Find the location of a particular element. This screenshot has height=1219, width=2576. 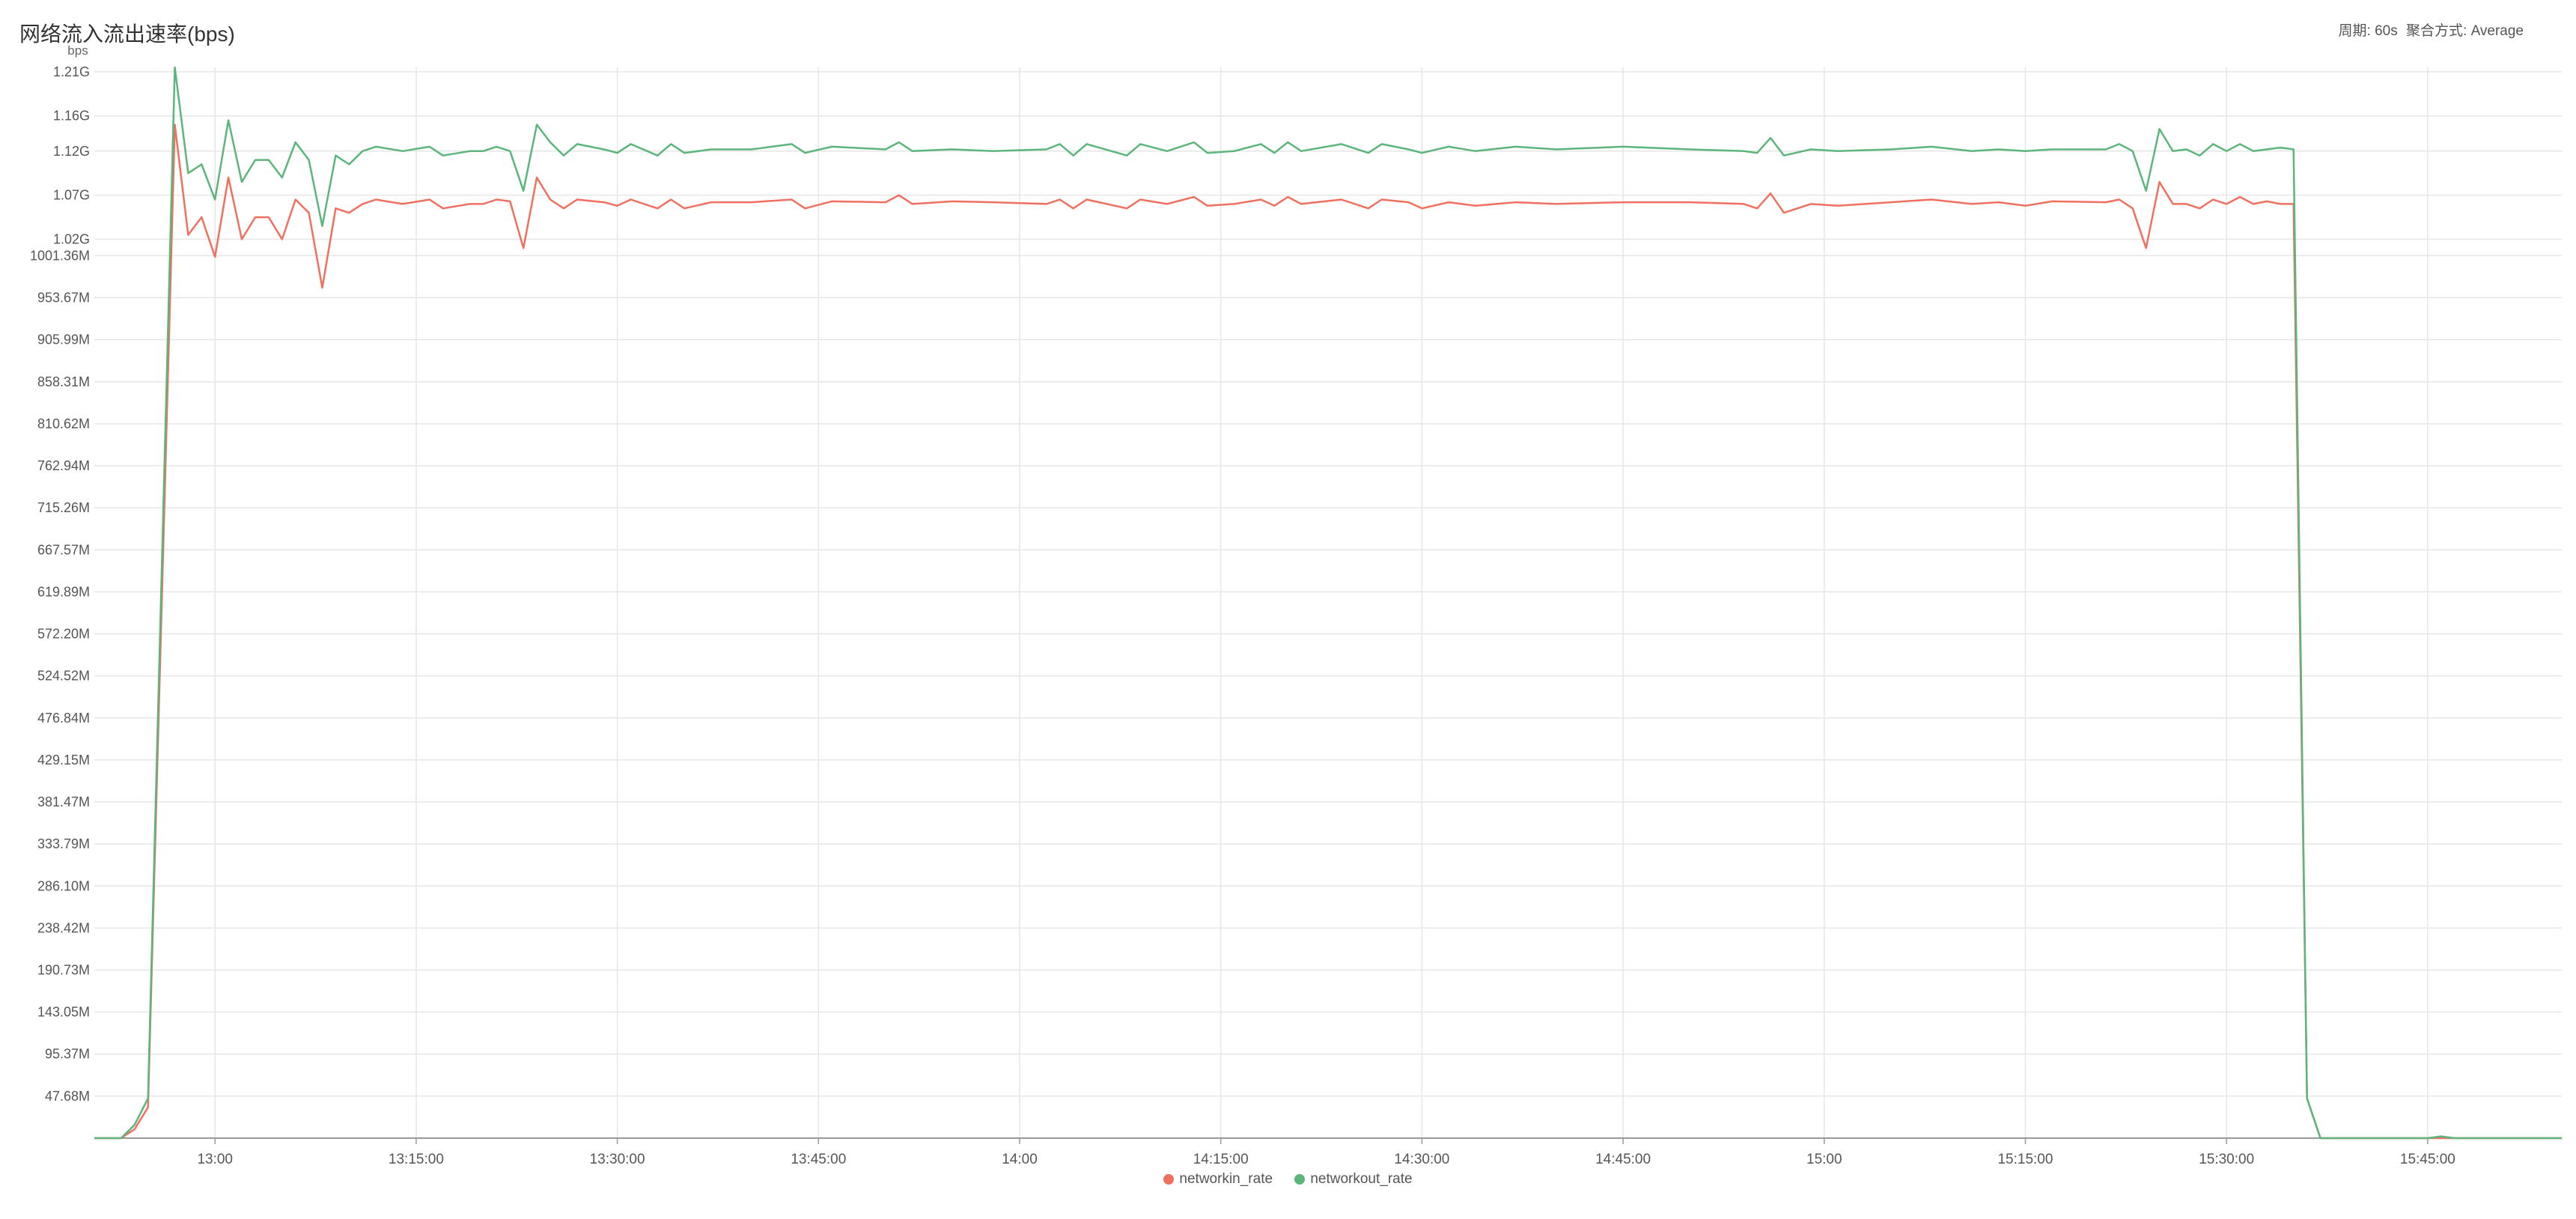

y-tick-label: 524.52M is located at coordinates (64, 676).